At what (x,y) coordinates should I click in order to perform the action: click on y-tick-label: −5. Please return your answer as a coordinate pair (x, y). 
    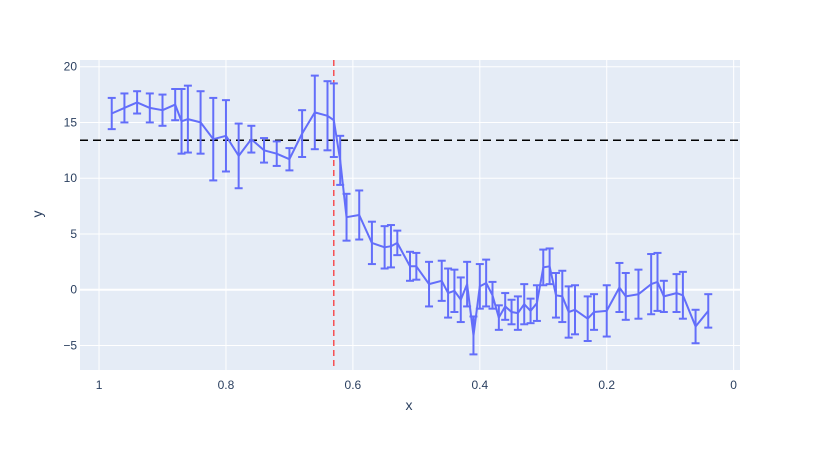
    Looking at the image, I should click on (70, 345).